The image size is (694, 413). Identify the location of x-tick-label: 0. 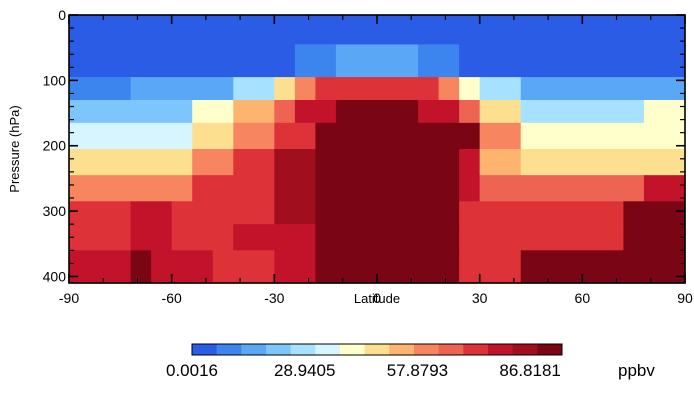
(377, 298).